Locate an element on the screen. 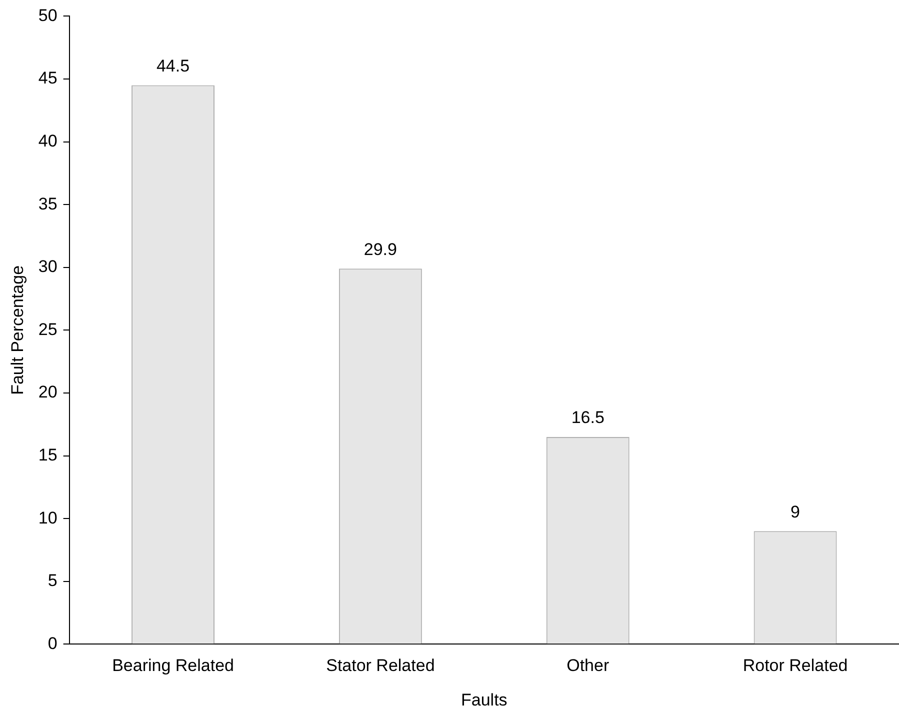  x-axis-title: Faults is located at coordinates (484, 700).